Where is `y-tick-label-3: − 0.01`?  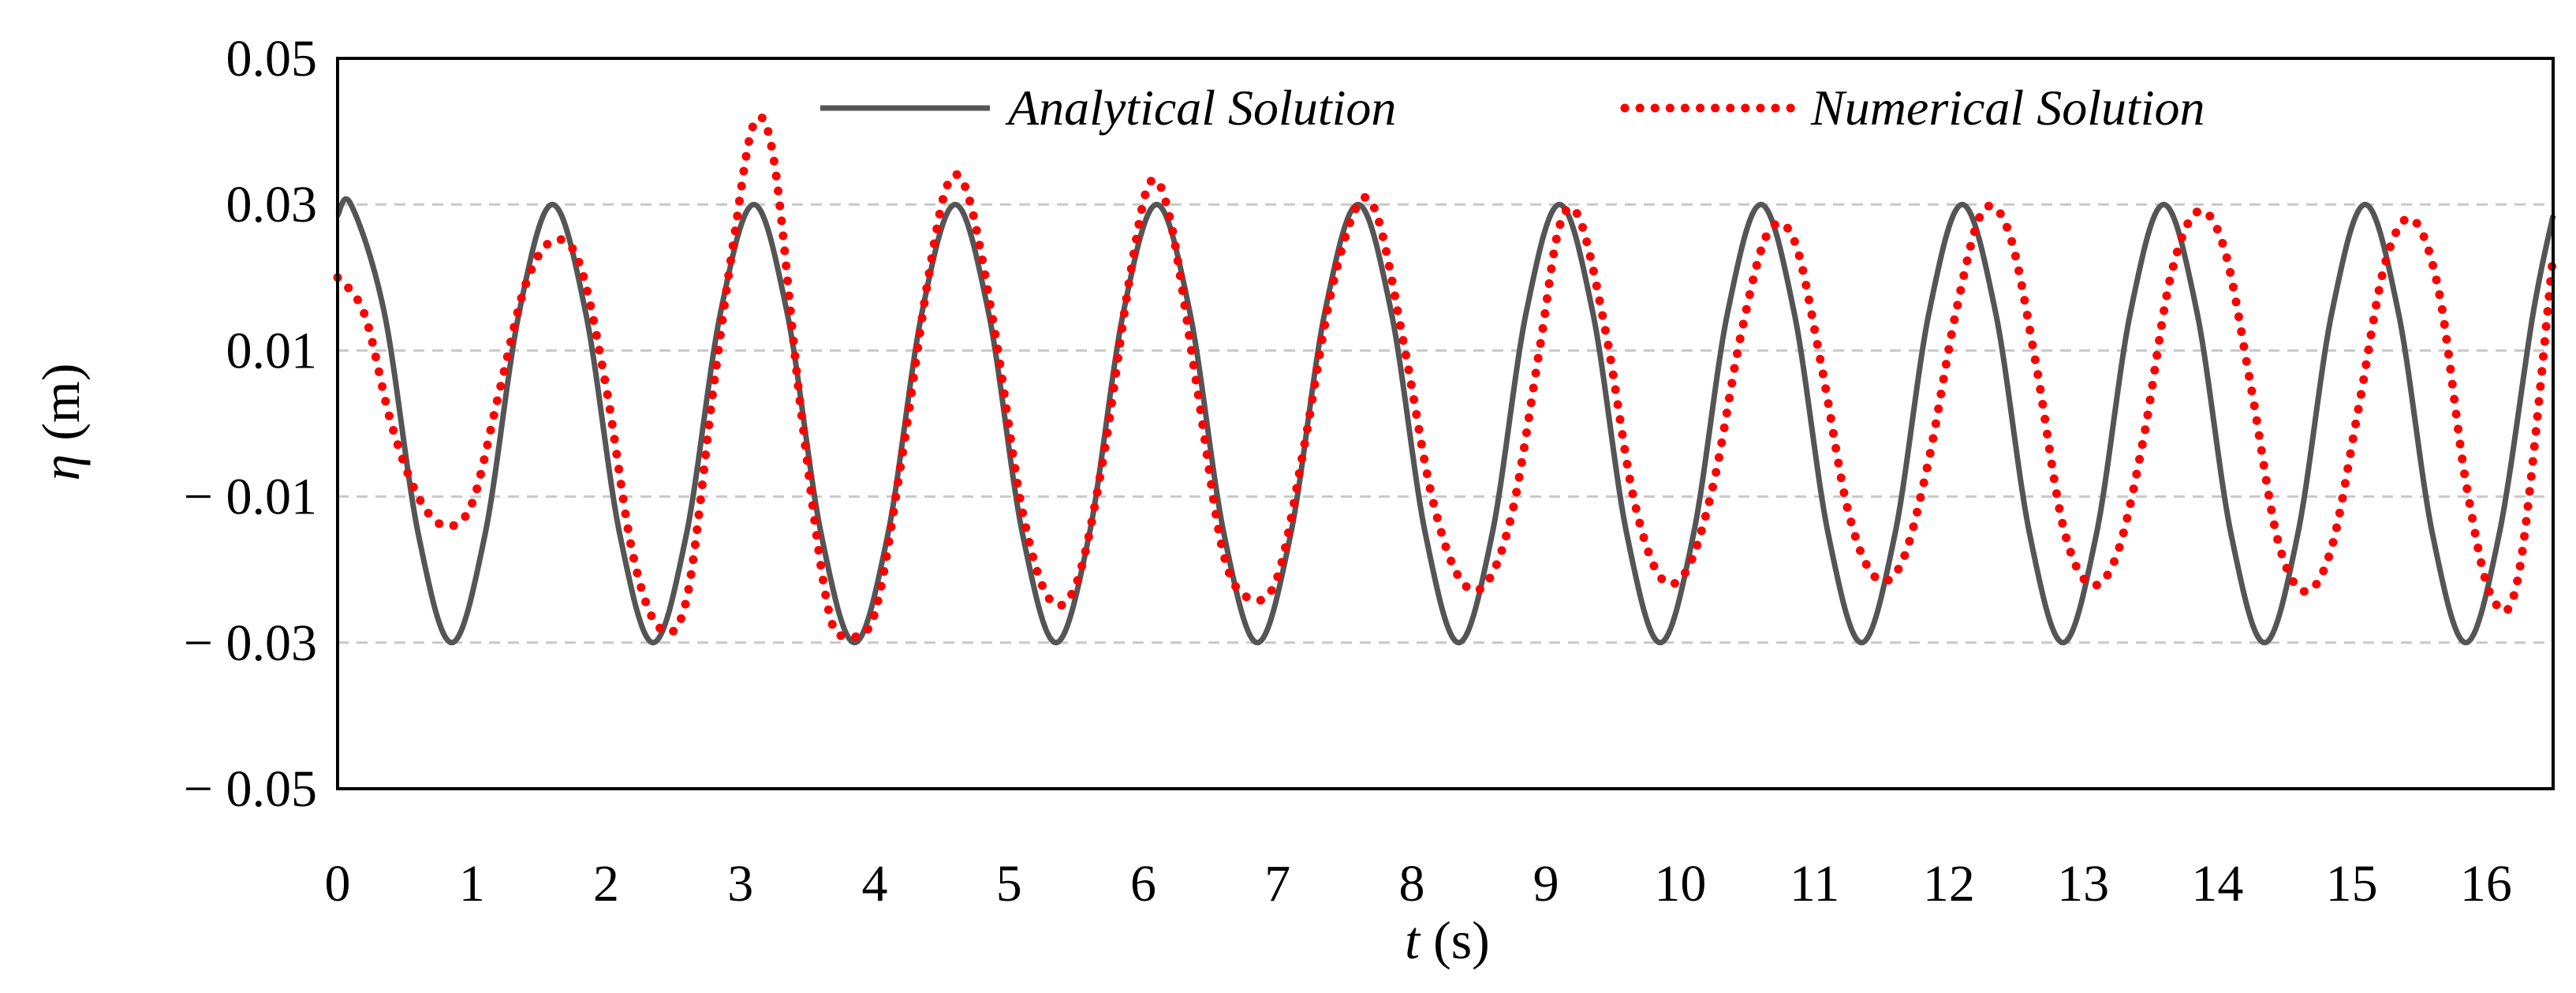 y-tick-label-3: − 0.01 is located at coordinates (250, 498).